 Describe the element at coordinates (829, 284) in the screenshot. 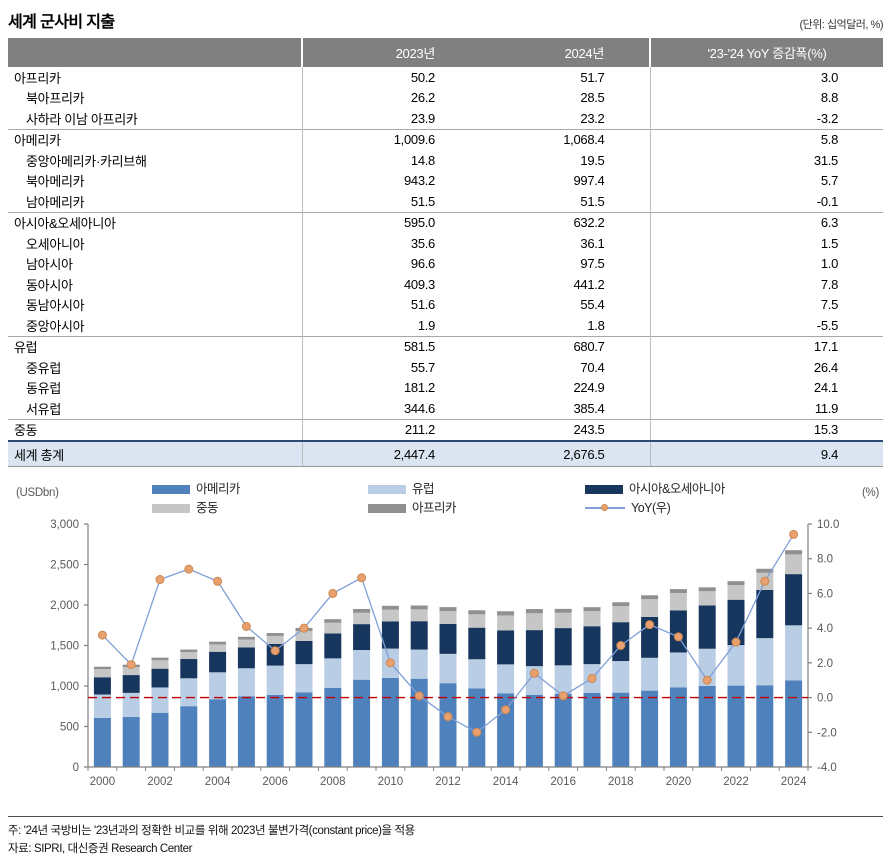

I see `cell-yoy: 7.8` at that location.